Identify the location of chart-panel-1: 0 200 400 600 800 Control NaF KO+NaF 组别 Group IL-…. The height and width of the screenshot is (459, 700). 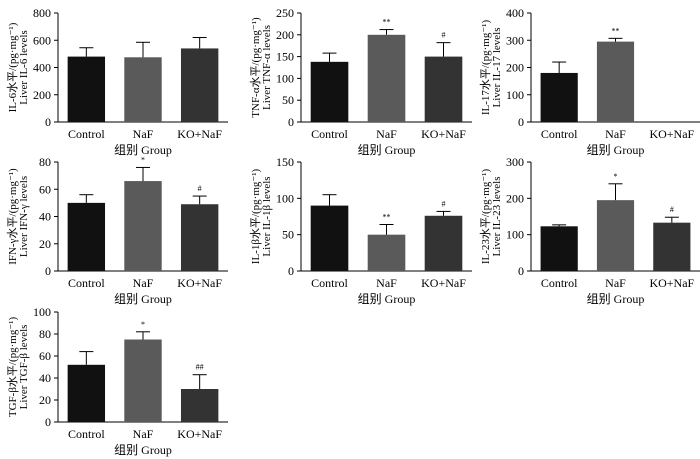
(117, 81).